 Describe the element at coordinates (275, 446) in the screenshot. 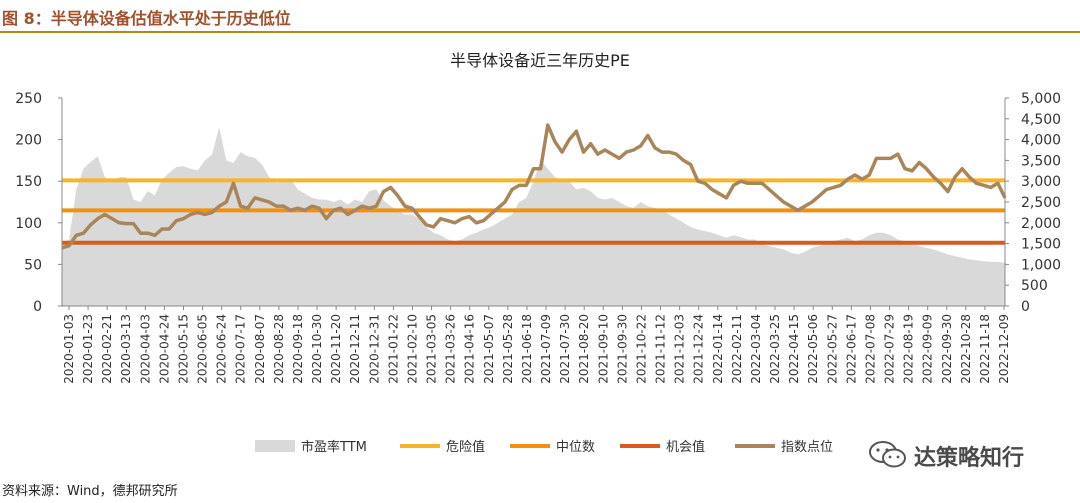

I see `legend-swatch` at that location.